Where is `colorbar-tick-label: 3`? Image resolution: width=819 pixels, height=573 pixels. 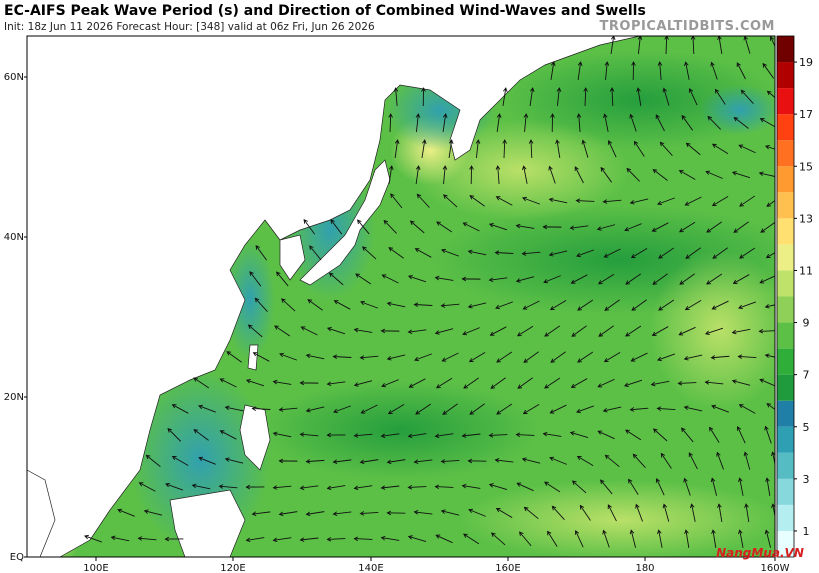
colorbar-tick-label: 3 is located at coordinates (806, 479).